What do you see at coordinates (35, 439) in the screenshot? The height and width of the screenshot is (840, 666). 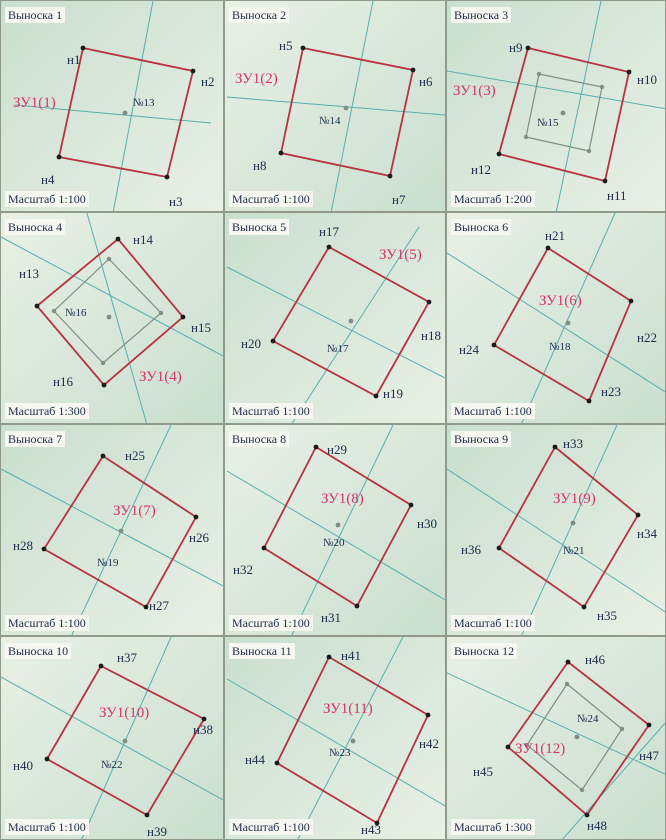 I see `callout-title: Выноска 7` at bounding box center [35, 439].